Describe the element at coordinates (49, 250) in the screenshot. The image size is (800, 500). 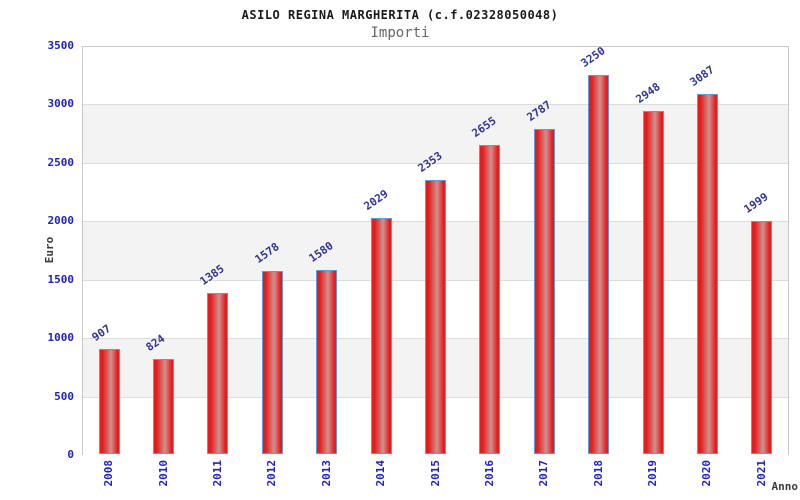
I see `y-axis-label: Euro` at that location.